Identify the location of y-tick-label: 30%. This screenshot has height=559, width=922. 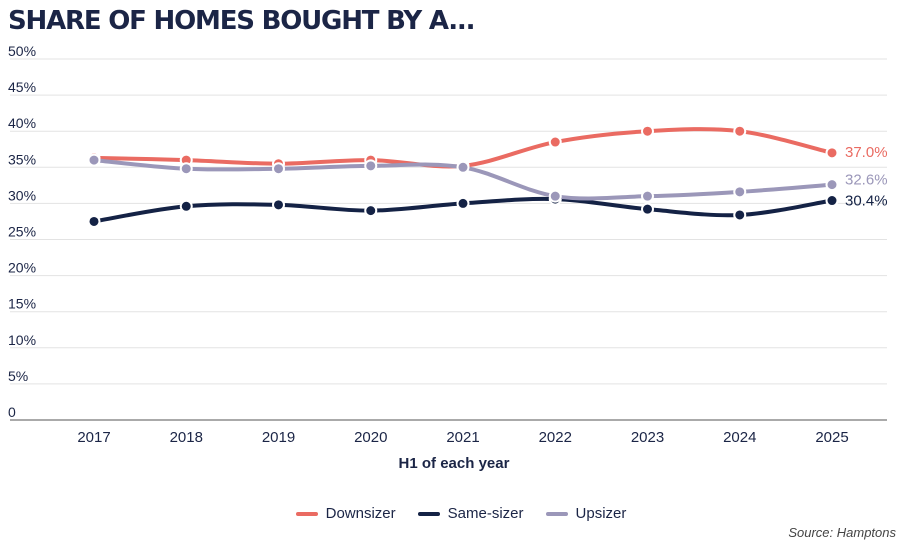
(22, 195).